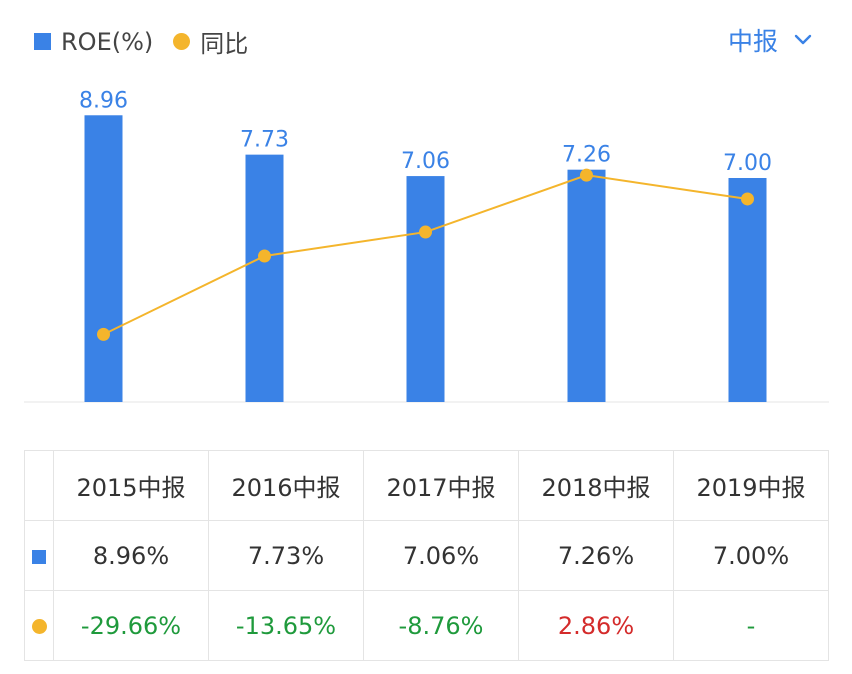 The width and height of the screenshot is (852, 674). What do you see at coordinates (131, 555) in the screenshot?
I see `table-cell: 8.96%` at bounding box center [131, 555].